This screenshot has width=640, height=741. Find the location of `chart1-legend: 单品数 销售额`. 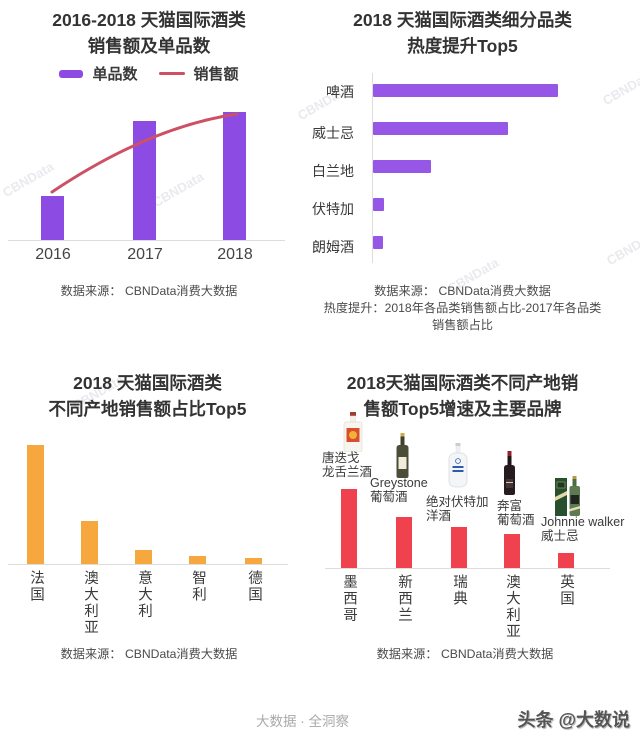

chart1-legend: 单品数 销售额 is located at coordinates (149, 73).